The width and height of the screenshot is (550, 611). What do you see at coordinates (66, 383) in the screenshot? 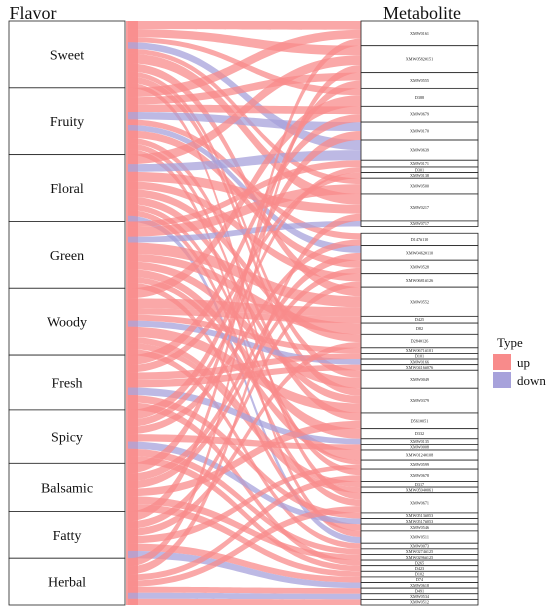
I see `flavor-label: Fresh` at bounding box center [66, 383].